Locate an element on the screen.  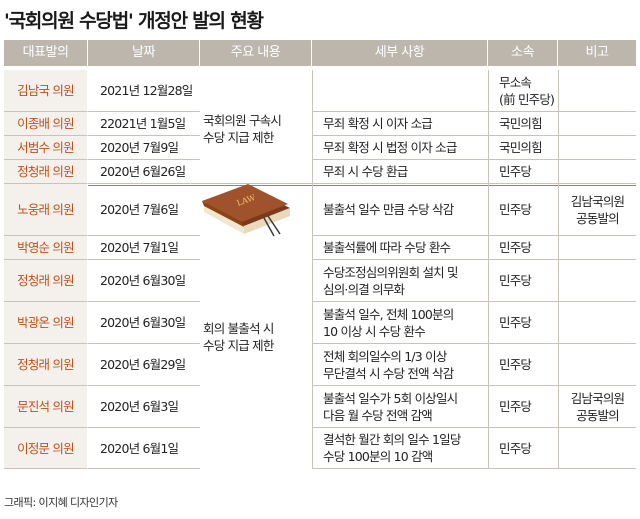
cell-line: 불출석 일수가 5회 이상일시 is located at coordinates (390, 398).